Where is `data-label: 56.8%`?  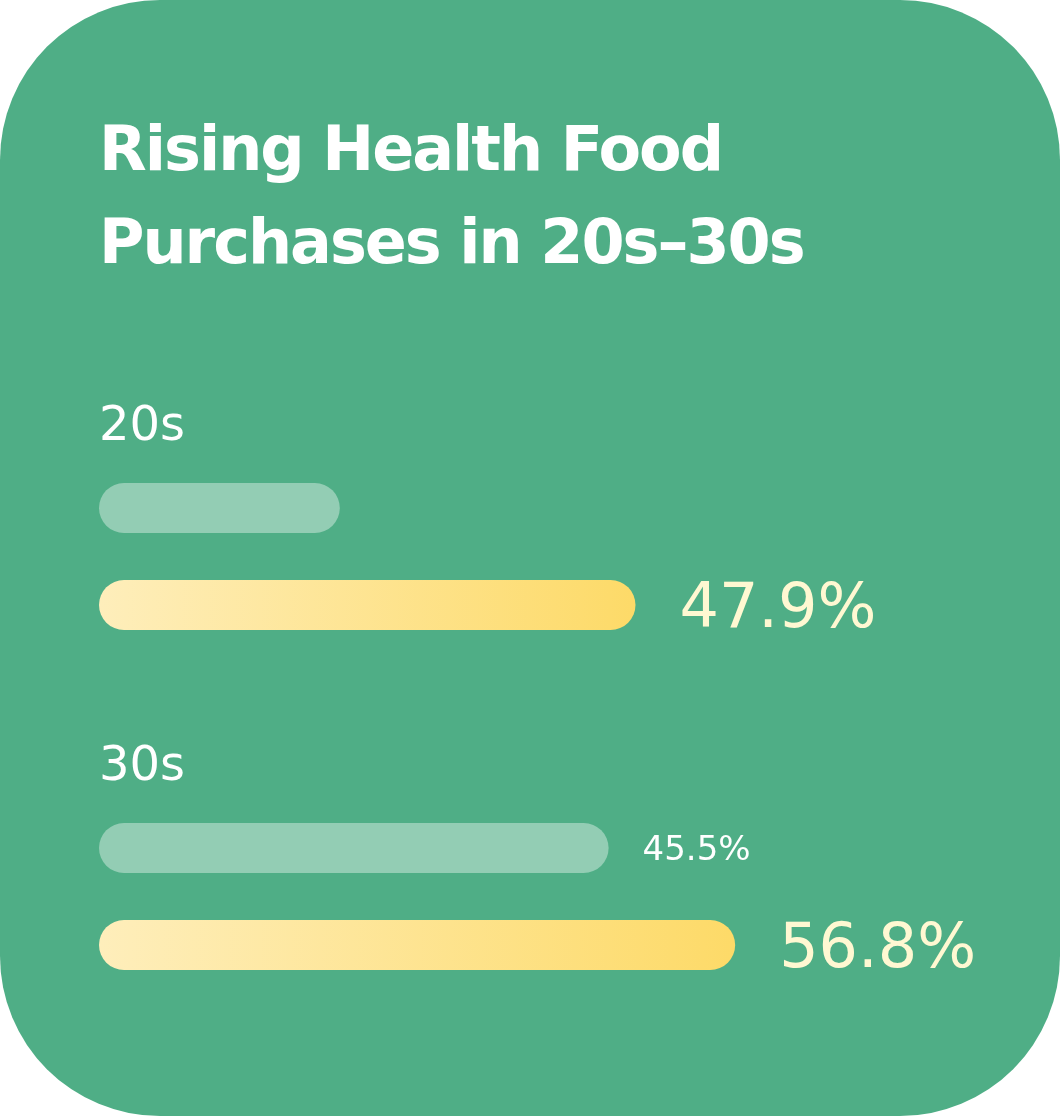
data-label: 56.8% is located at coordinates (878, 946).